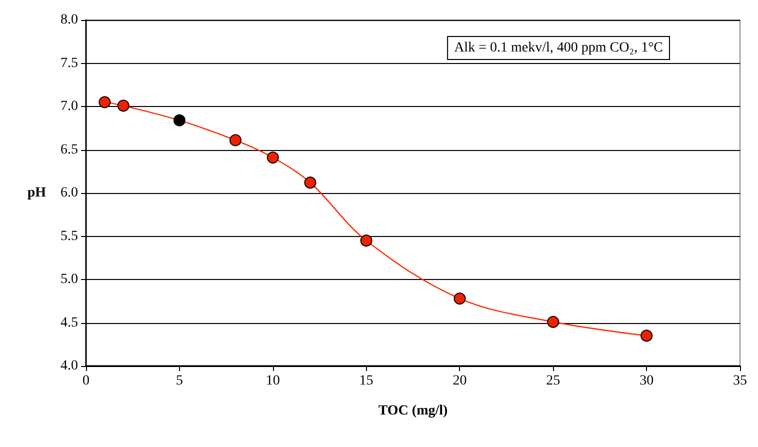 The image size is (758, 447). Describe the element at coordinates (69, 150) in the screenshot. I see `y-tick-label: 6.5` at that location.